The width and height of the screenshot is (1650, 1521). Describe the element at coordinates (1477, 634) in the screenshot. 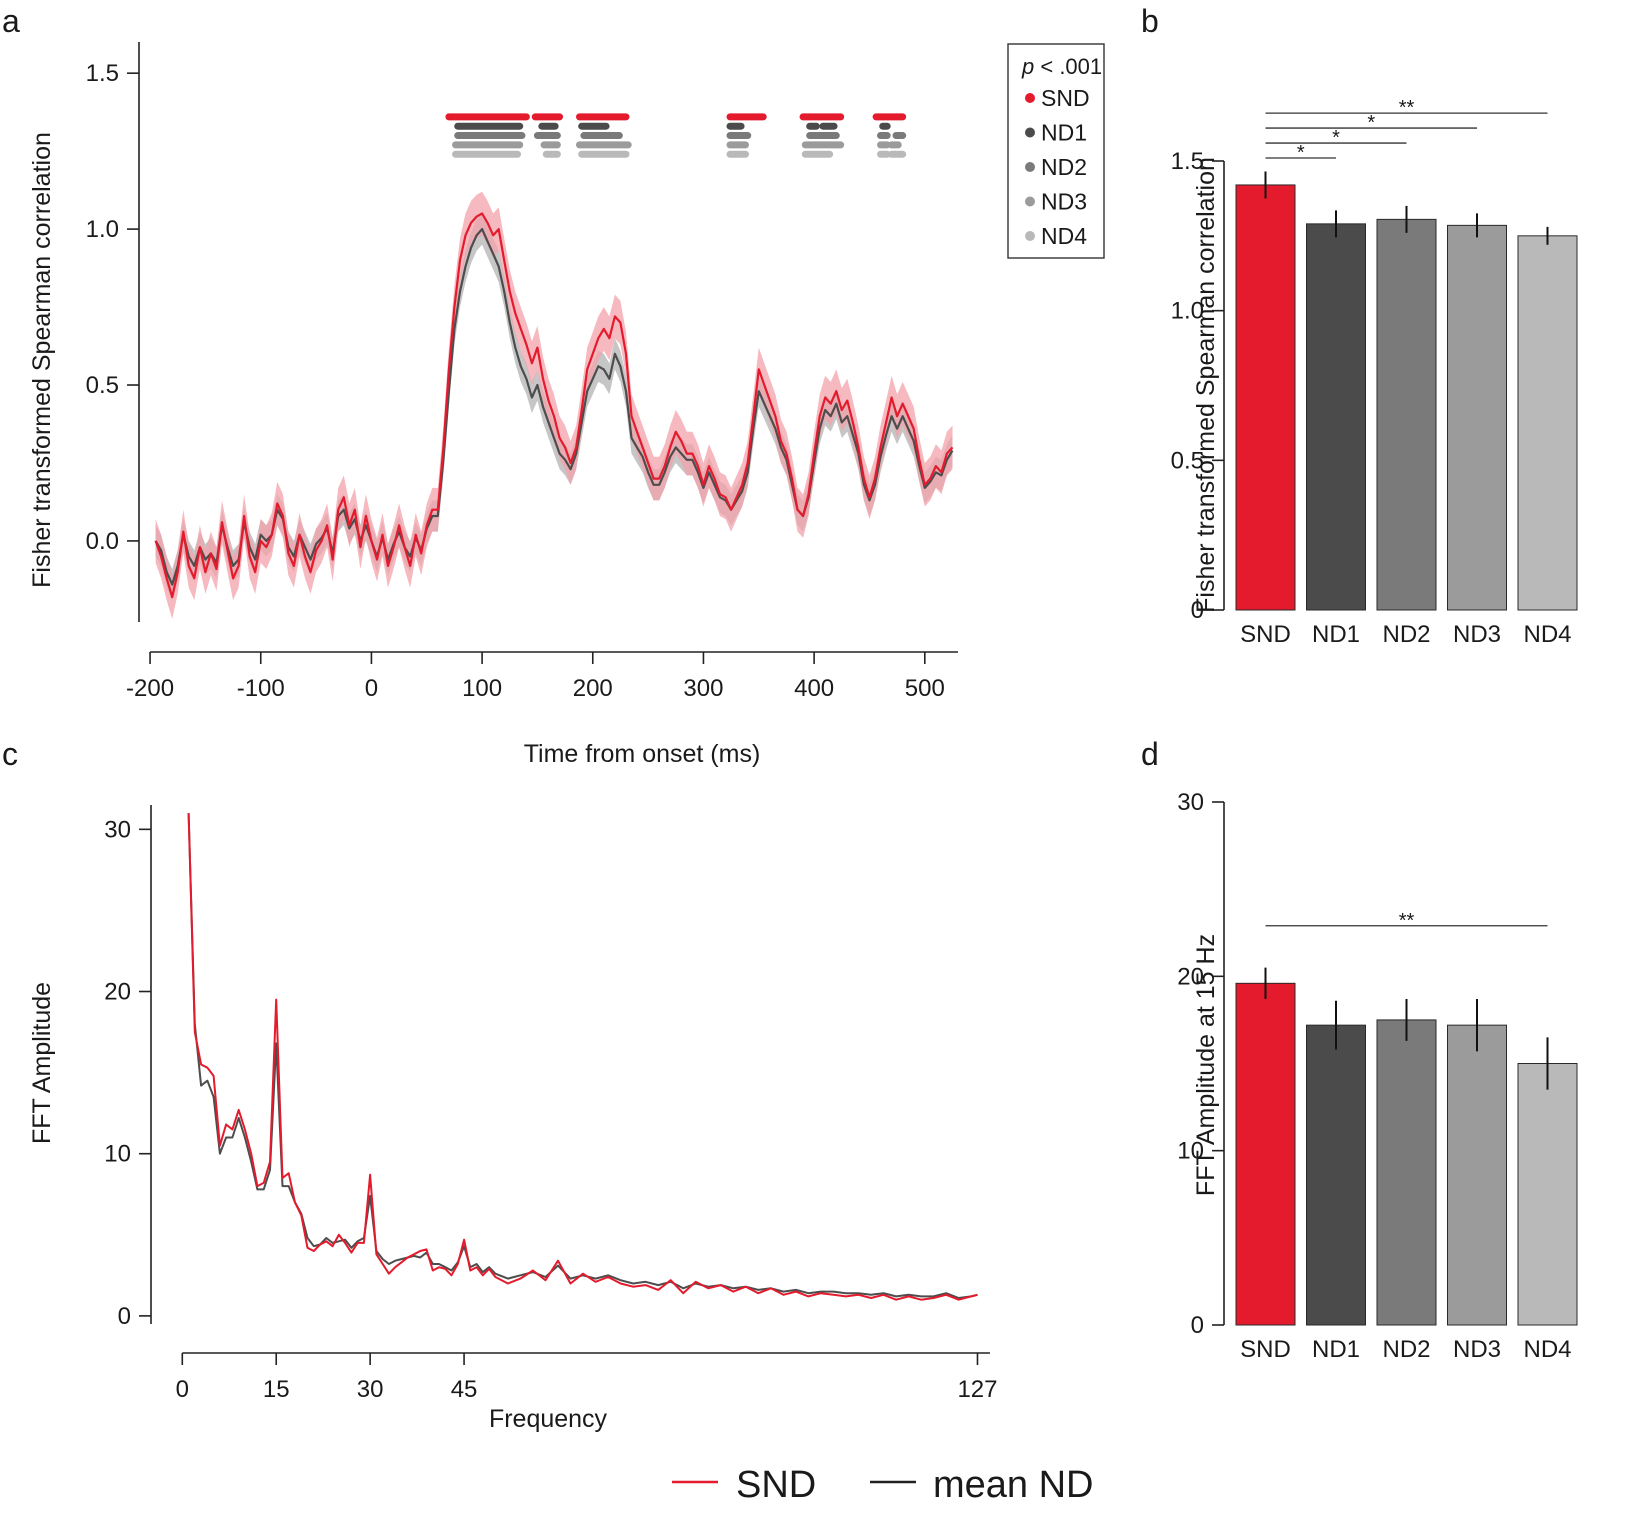

I see `b-x-tick-label-nd3: ND3` at that location.